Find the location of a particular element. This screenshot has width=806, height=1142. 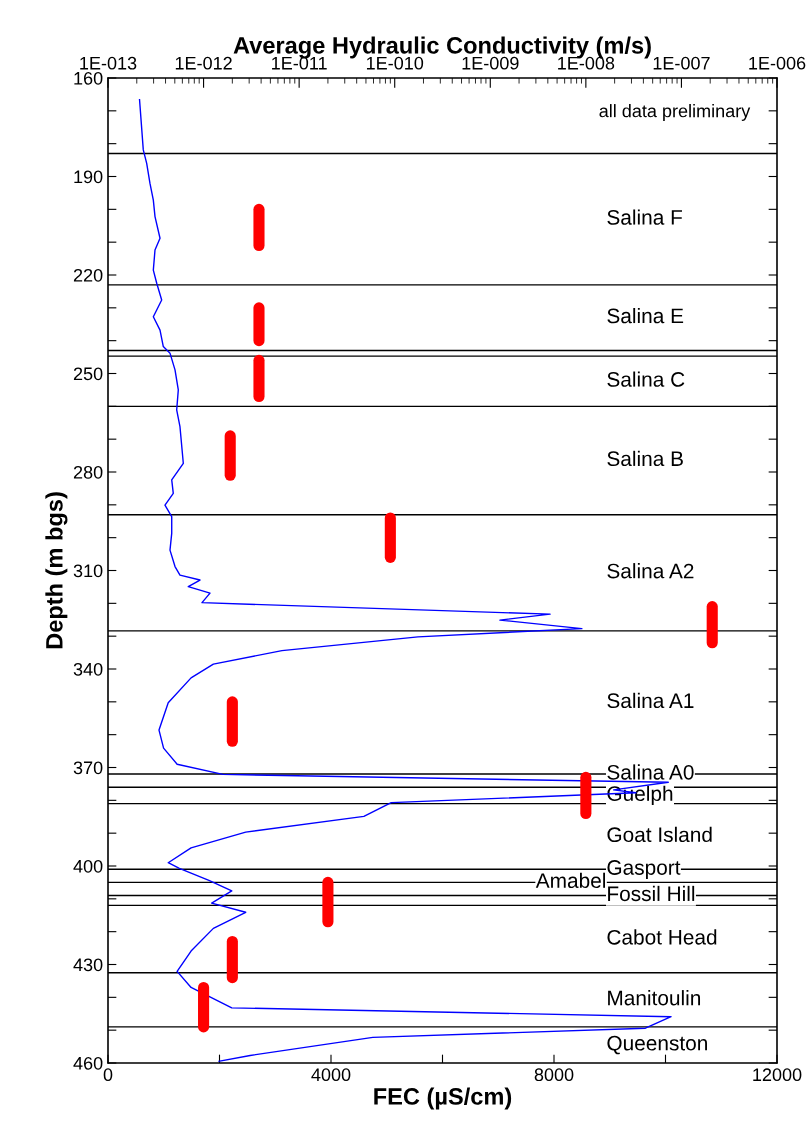

annotation: all data preliminary is located at coordinates (675, 112).